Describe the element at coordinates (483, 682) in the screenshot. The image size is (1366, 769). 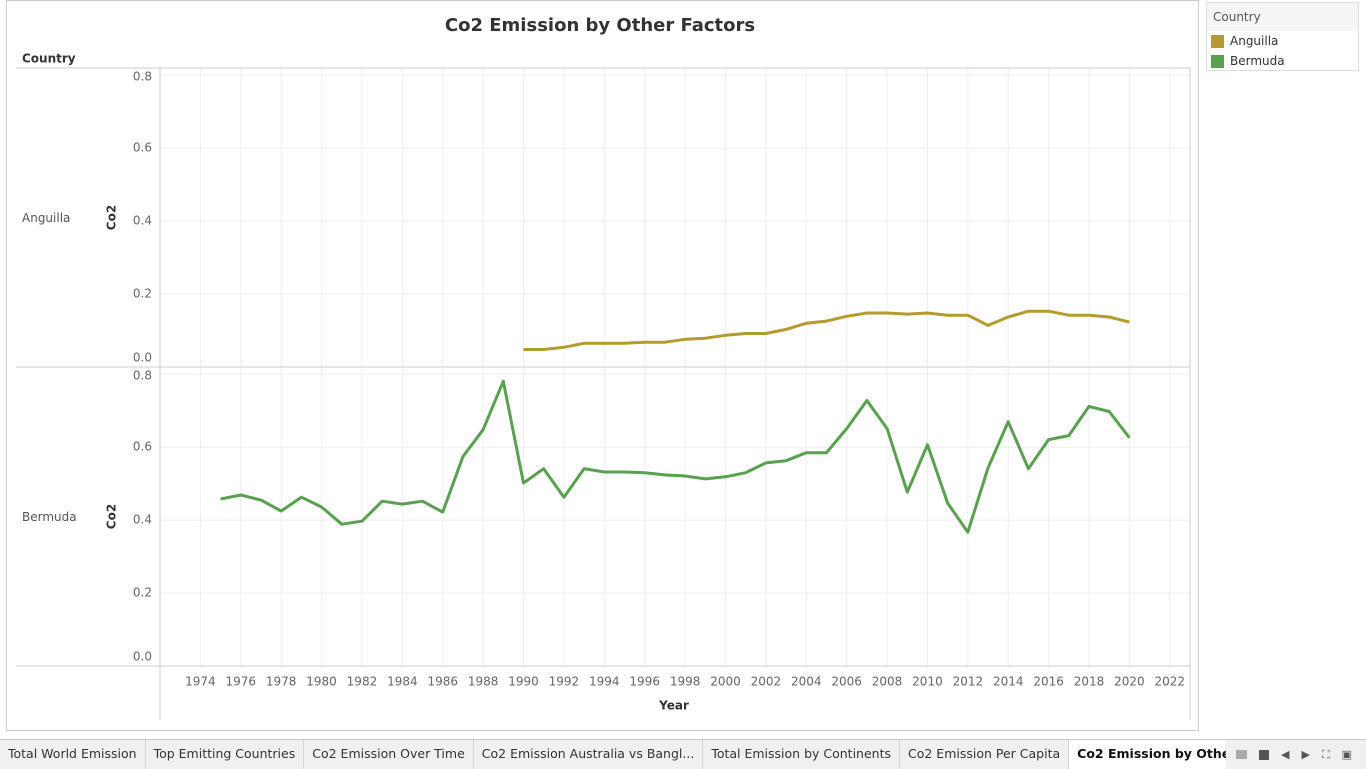
I see `x-tick-label: 1988` at that location.